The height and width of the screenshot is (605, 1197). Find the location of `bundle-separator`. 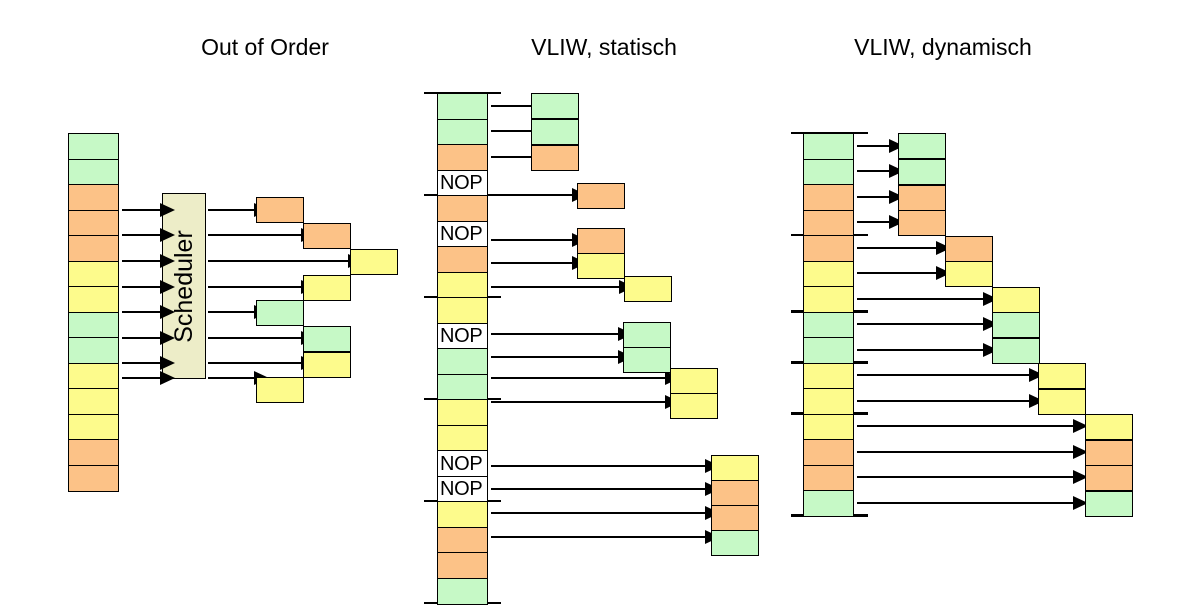

bundle-separator is located at coordinates (462, 93).